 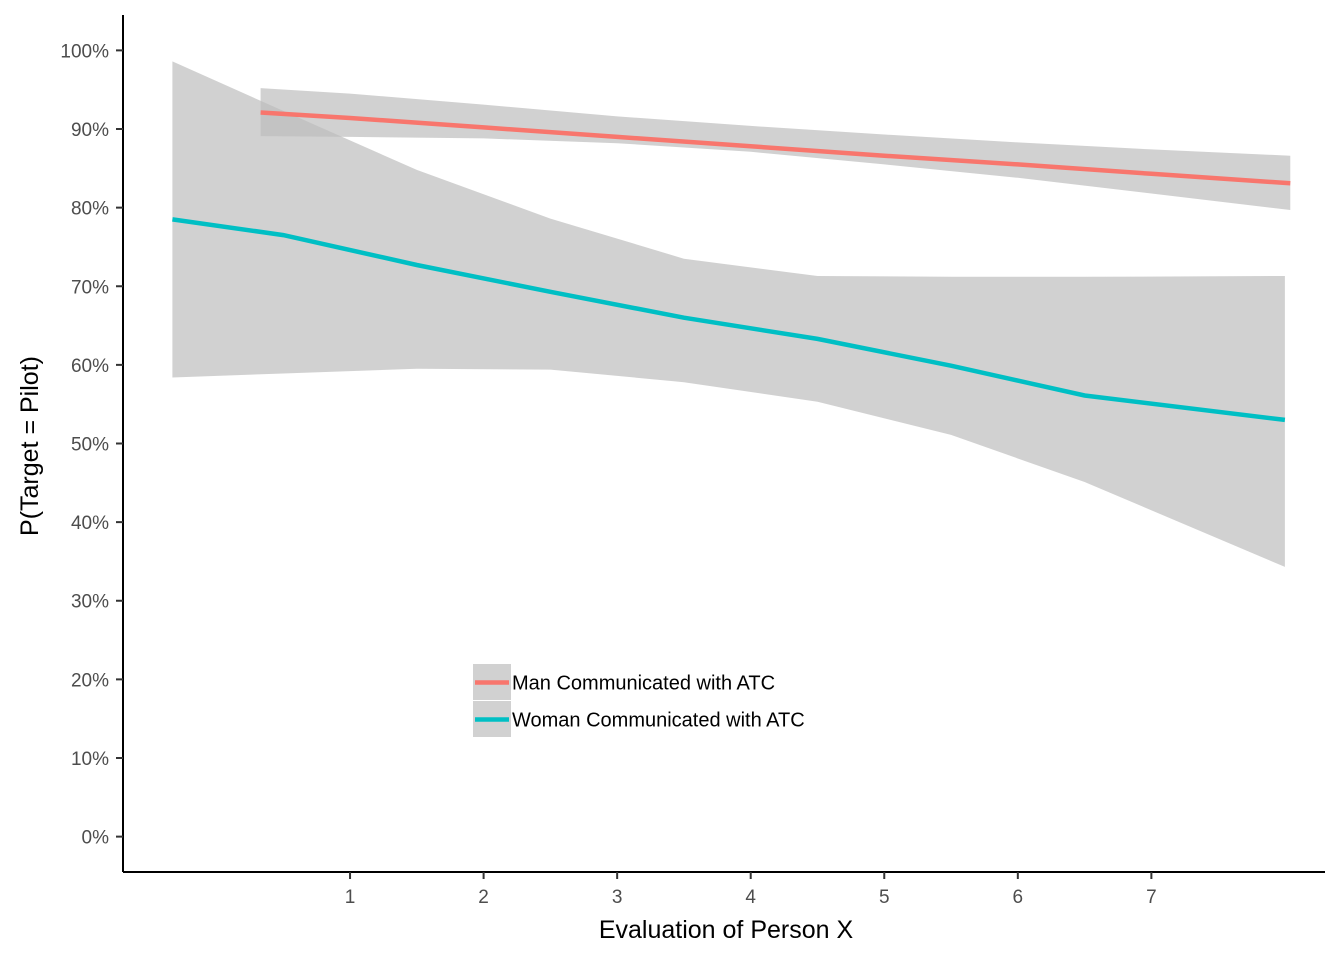 I want to click on y-axis-title: P(Target = Pilot), so click(x=30, y=446).